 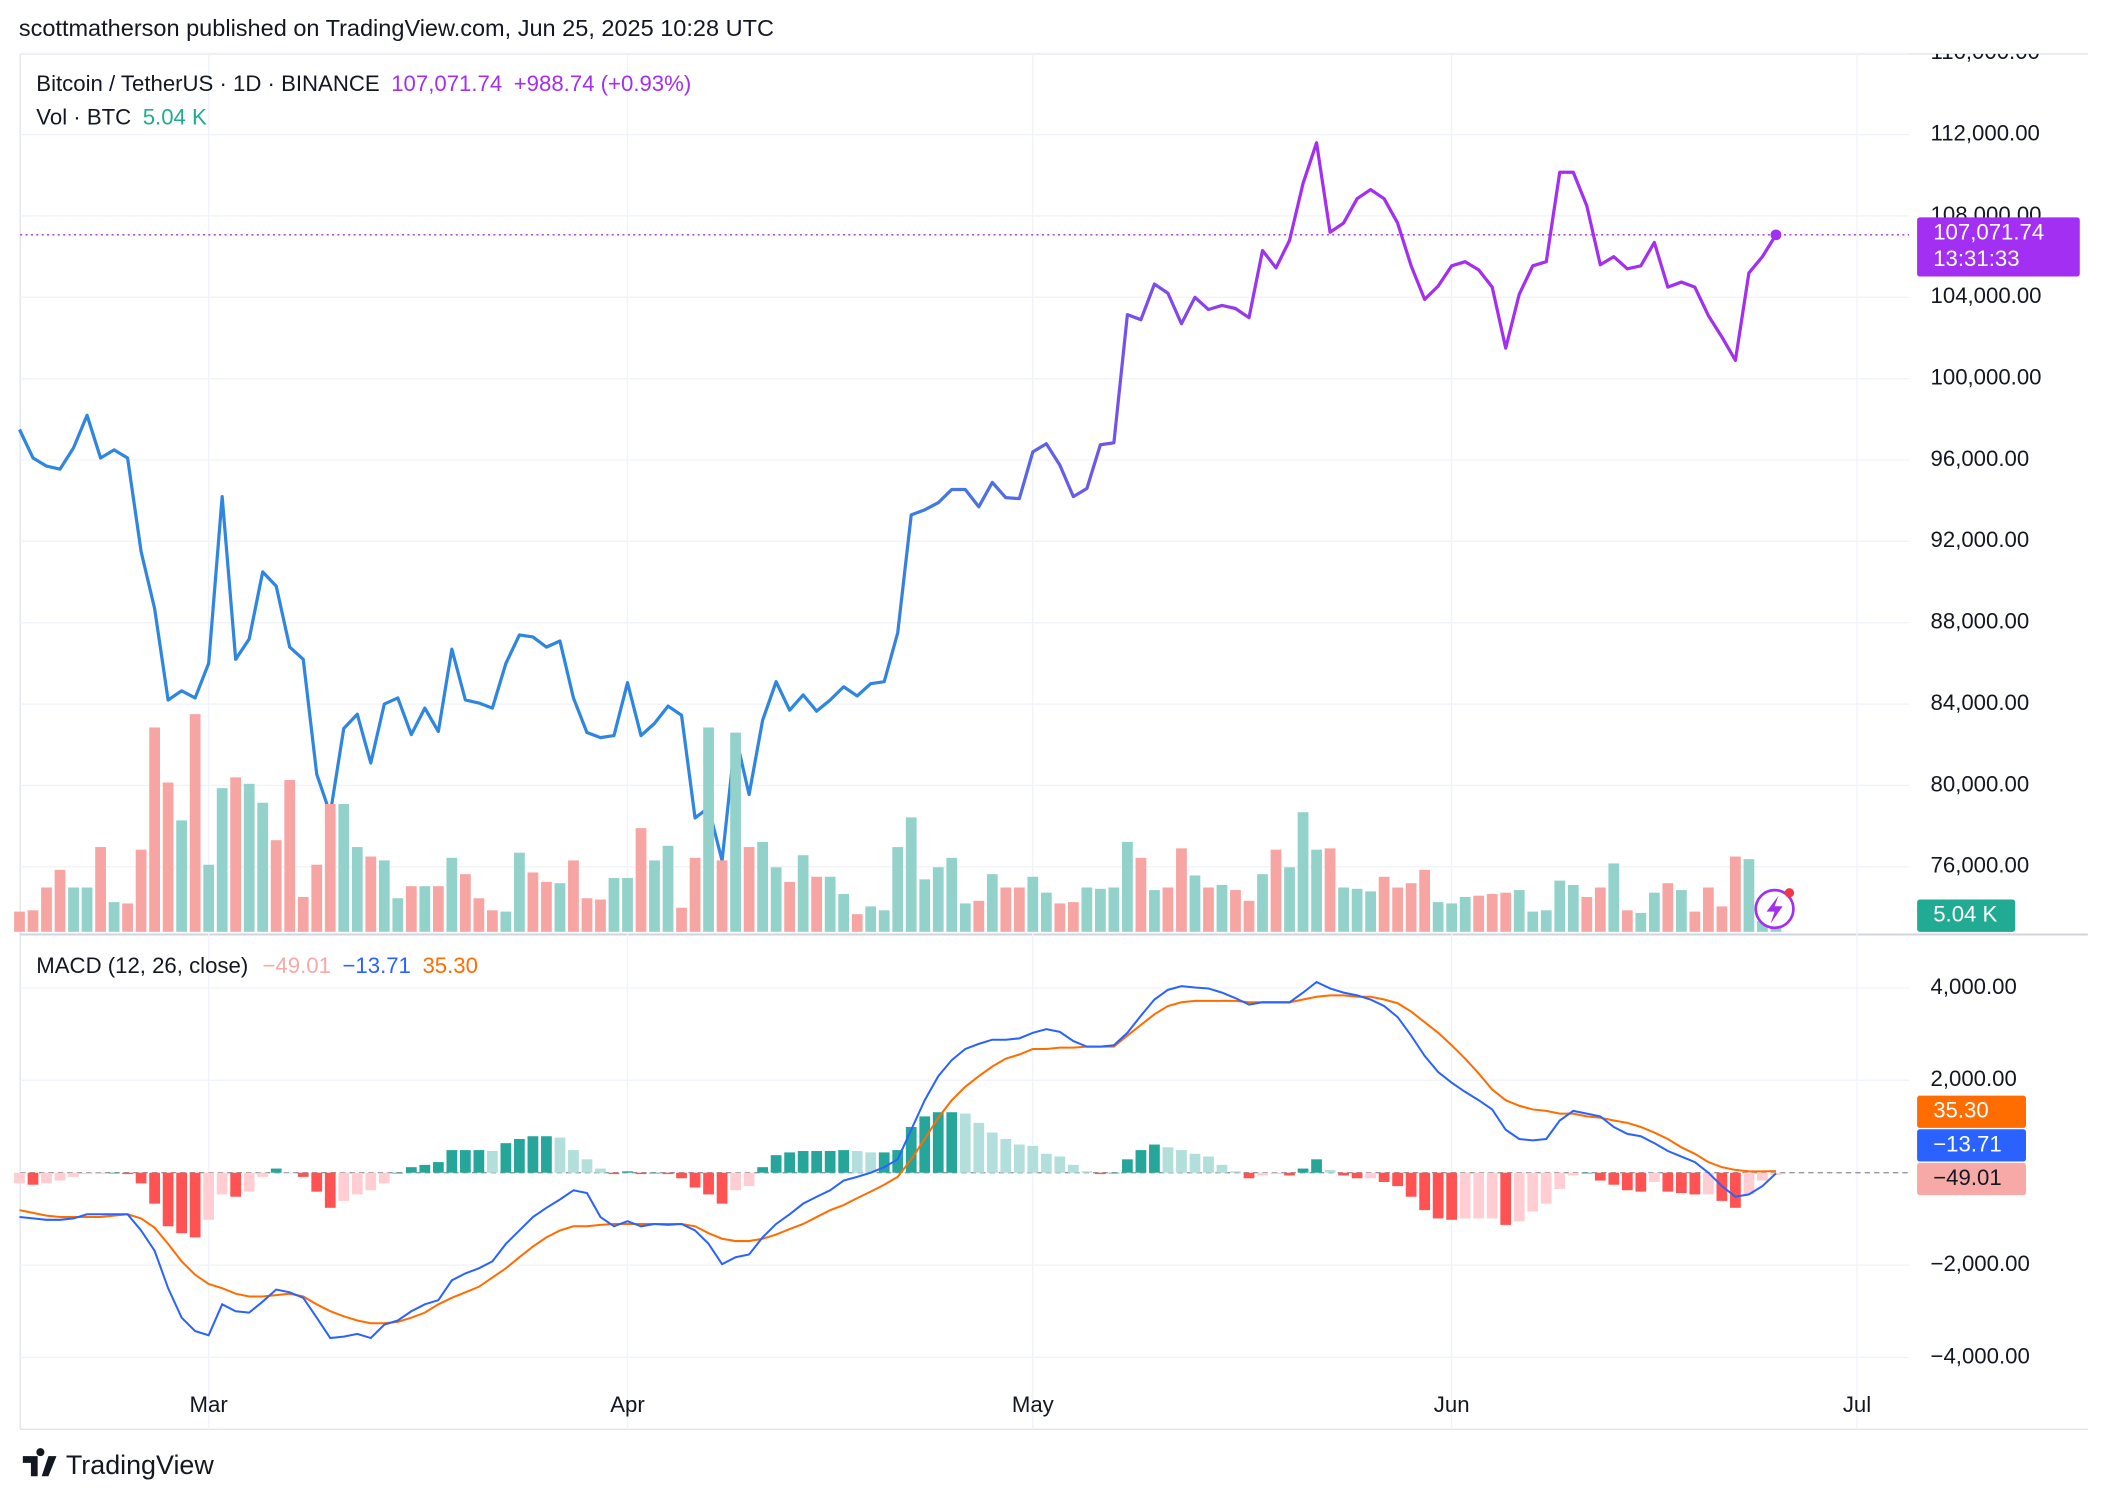 I want to click on histogram-label: −49.01, so click(x=1967, y=1177).